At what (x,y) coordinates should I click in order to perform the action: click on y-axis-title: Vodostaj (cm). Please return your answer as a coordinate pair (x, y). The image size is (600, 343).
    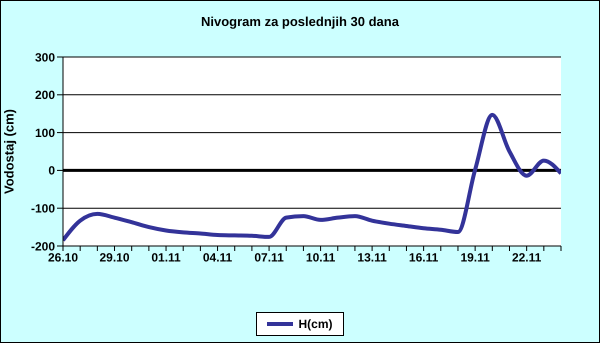
    Looking at the image, I should click on (9, 151).